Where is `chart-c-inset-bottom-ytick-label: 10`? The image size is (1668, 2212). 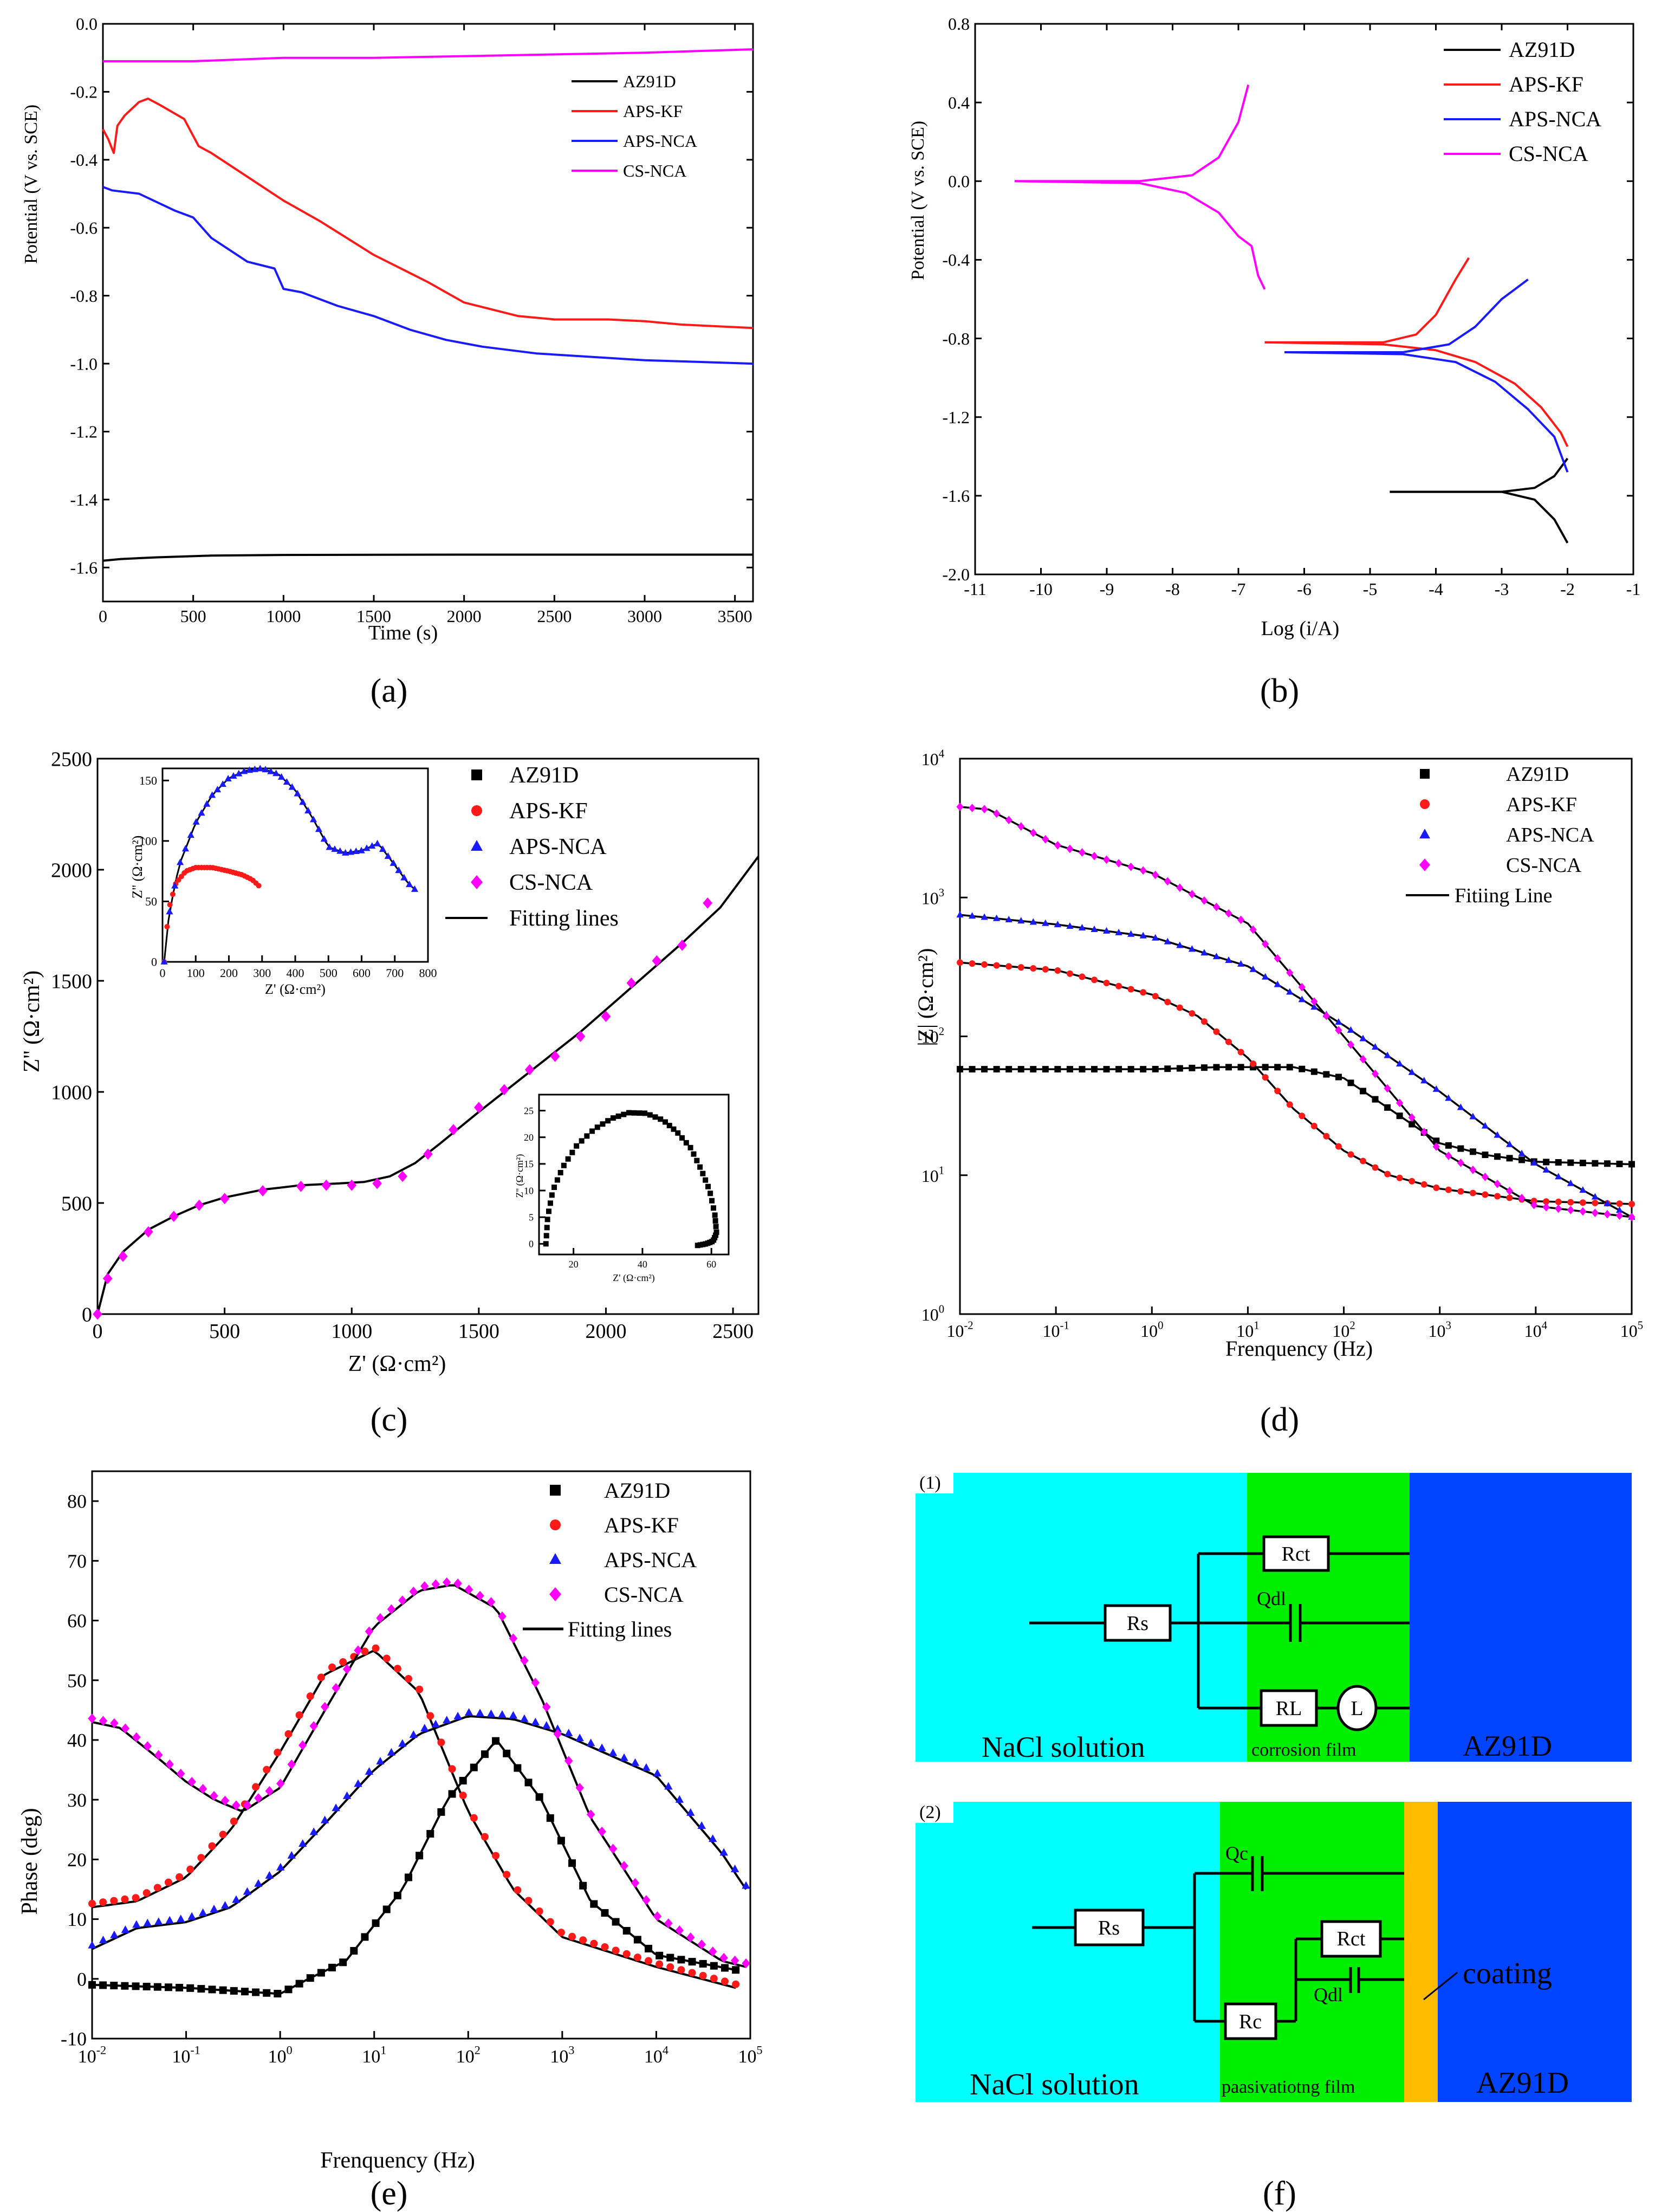 chart-c-inset-bottom-ytick-label: 10 is located at coordinates (529, 1190).